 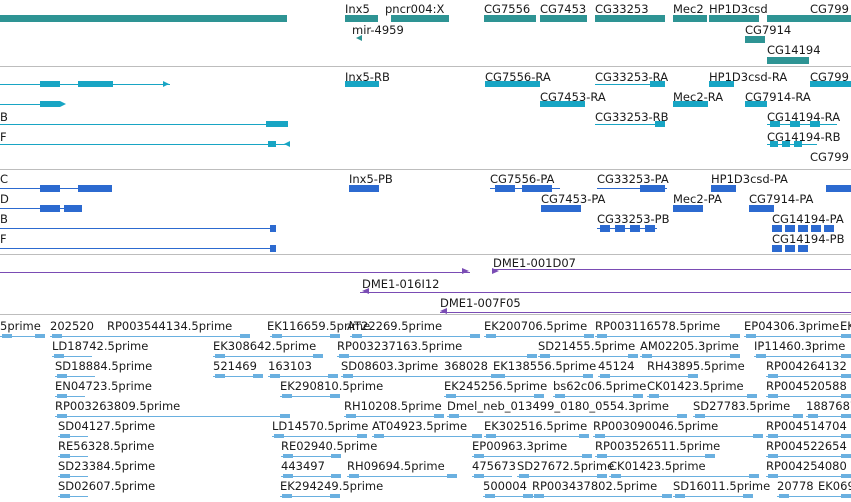 I want to click on feature-label: CG7453-RA, so click(x=573, y=97).